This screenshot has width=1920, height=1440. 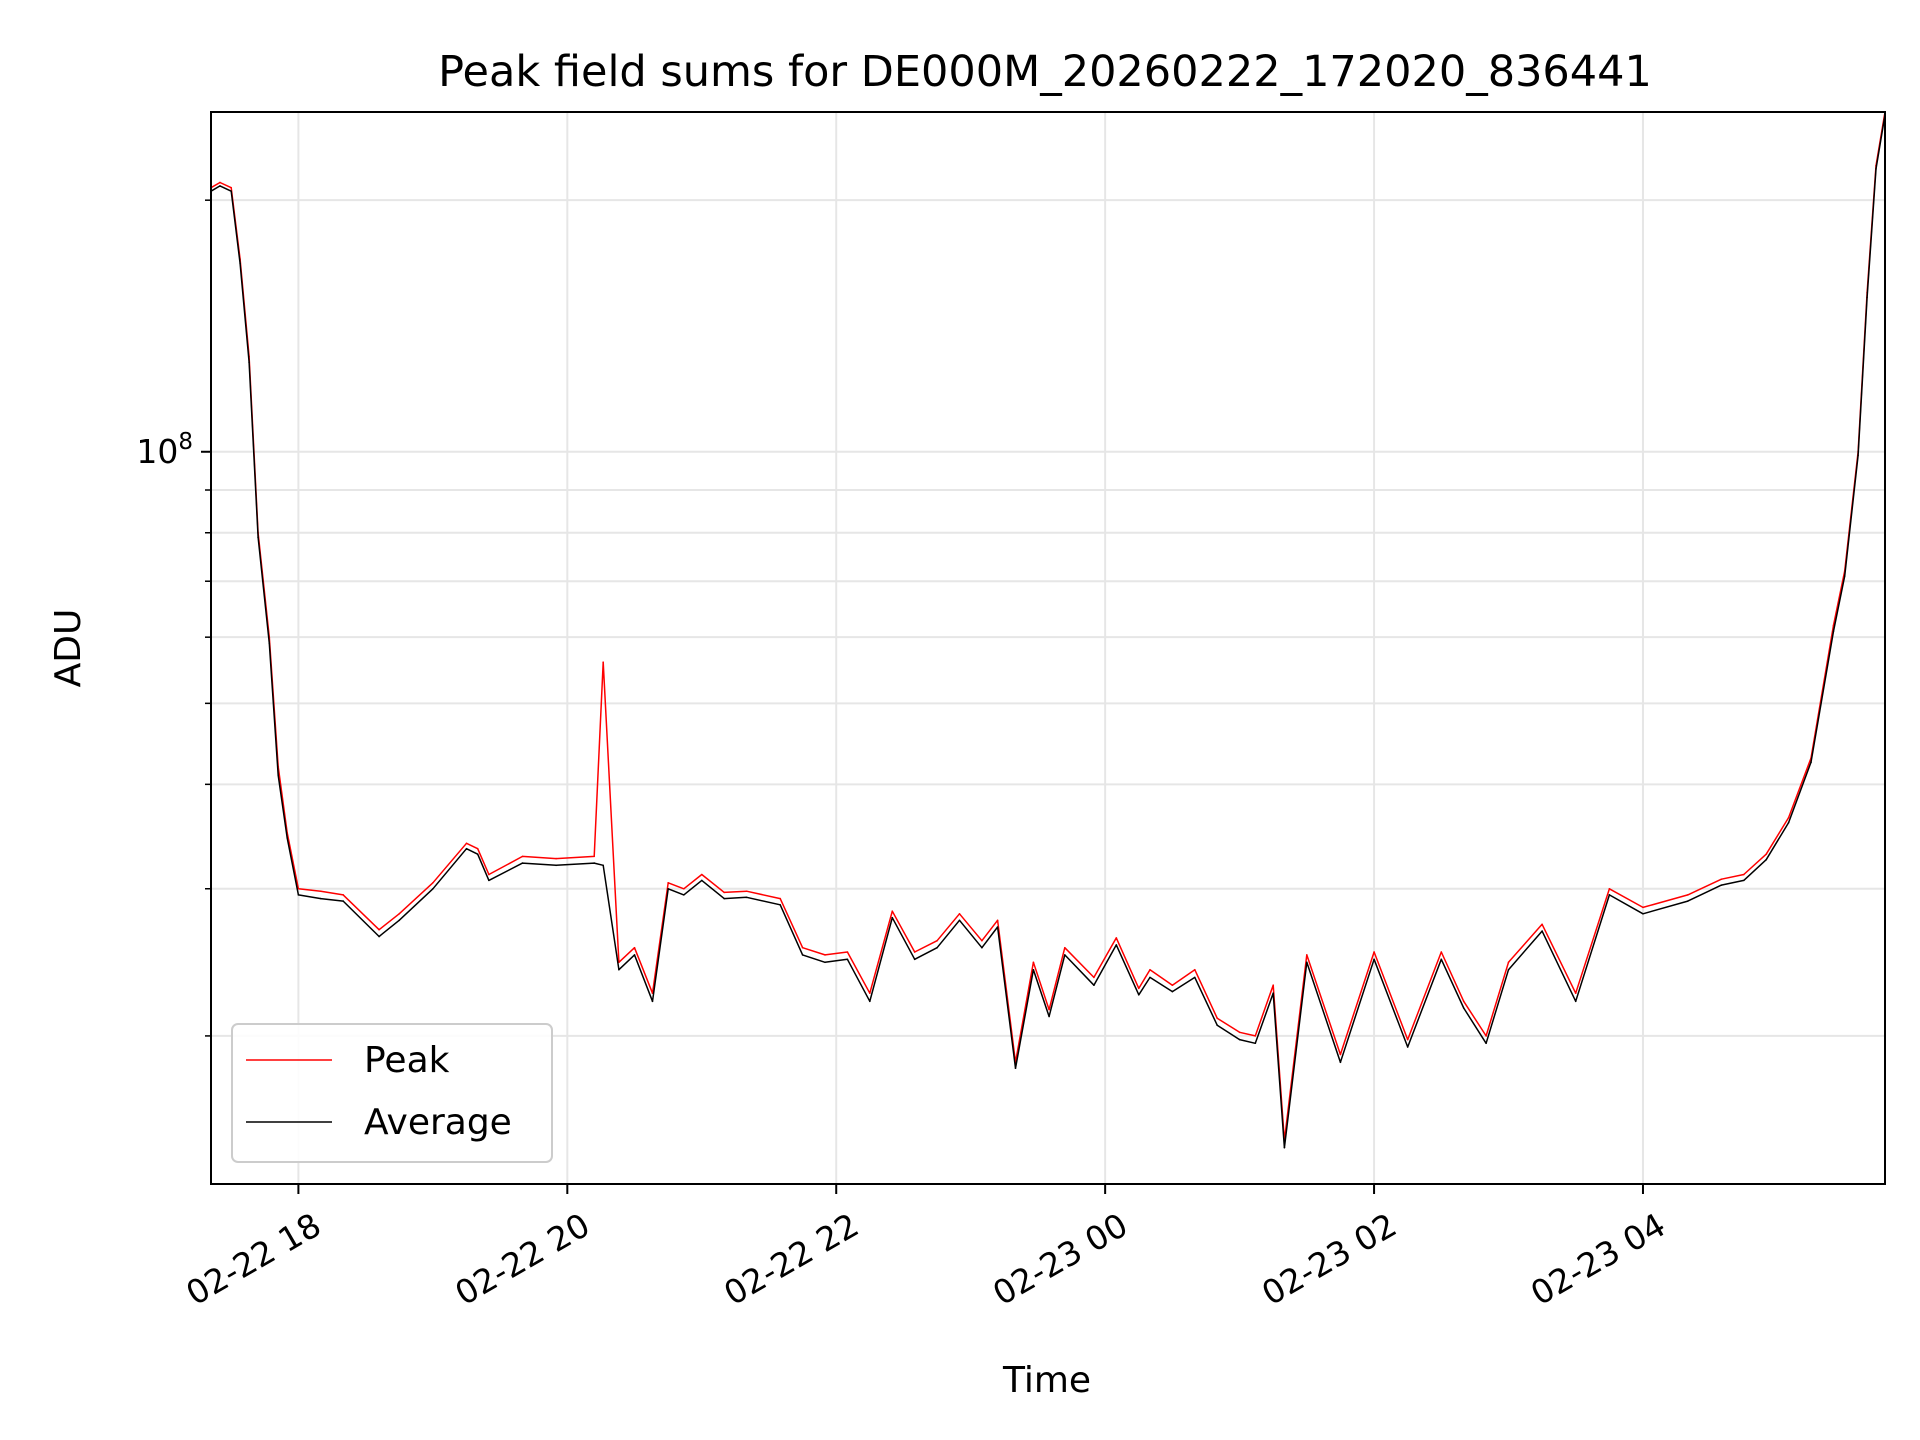 I want to click on legend-box, so click(x=392, y=1093).